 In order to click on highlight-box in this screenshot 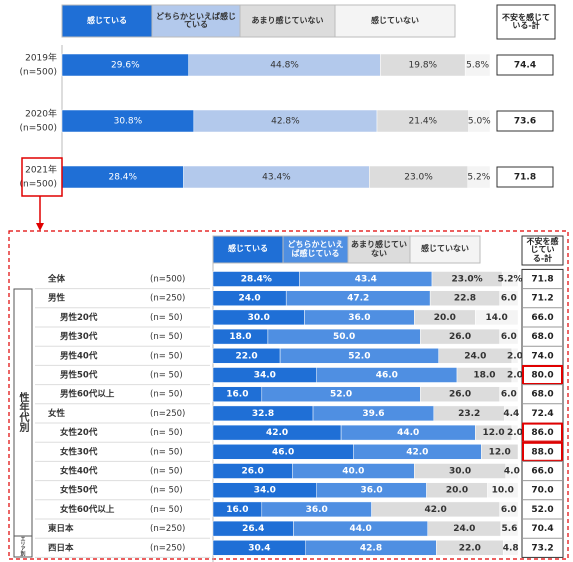, I will do `click(542, 375)`.